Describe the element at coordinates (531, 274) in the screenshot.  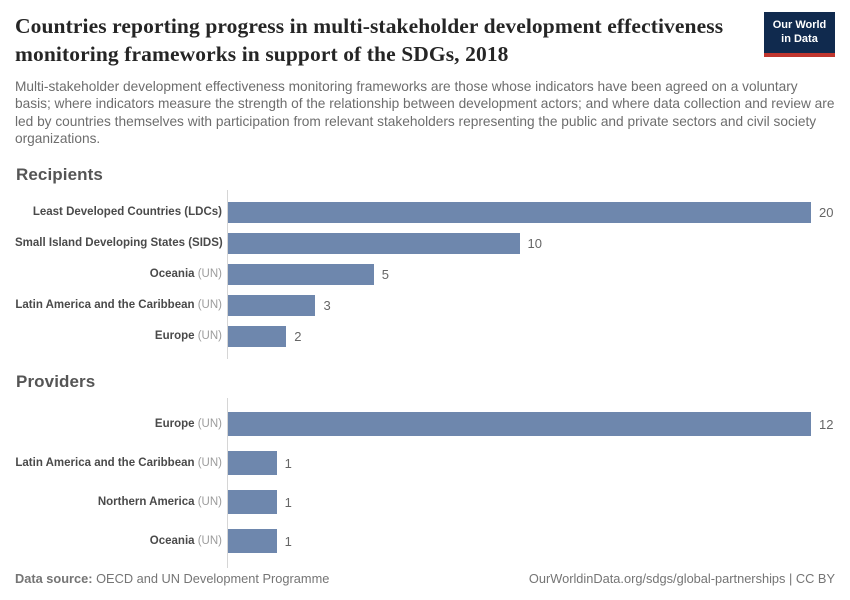
I see `bar-area: 5` at that location.